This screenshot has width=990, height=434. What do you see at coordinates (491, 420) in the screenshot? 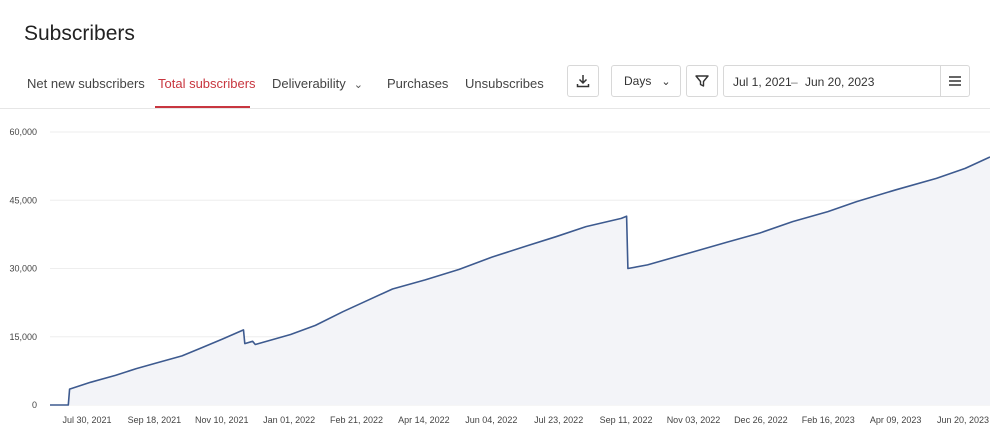
I see `x-tick-label: Jun 04, 2022` at bounding box center [491, 420].